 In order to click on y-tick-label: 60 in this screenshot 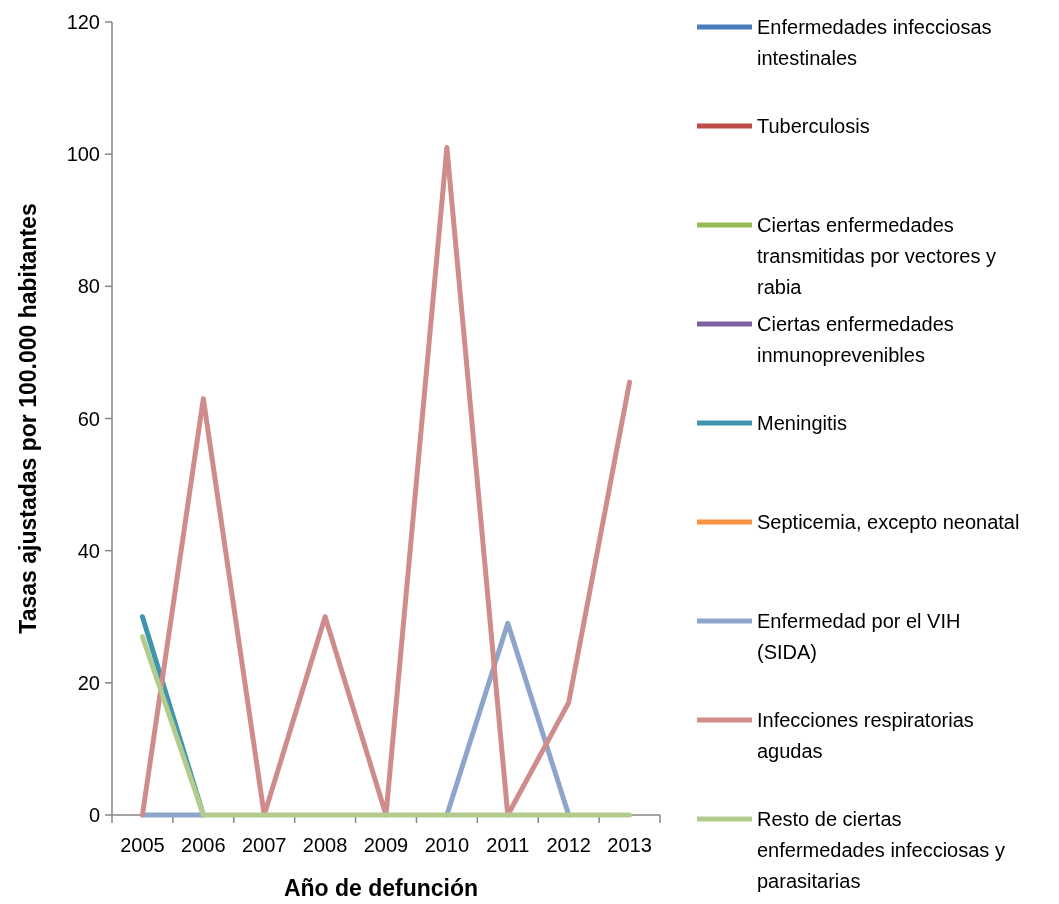, I will do `click(88, 418)`.